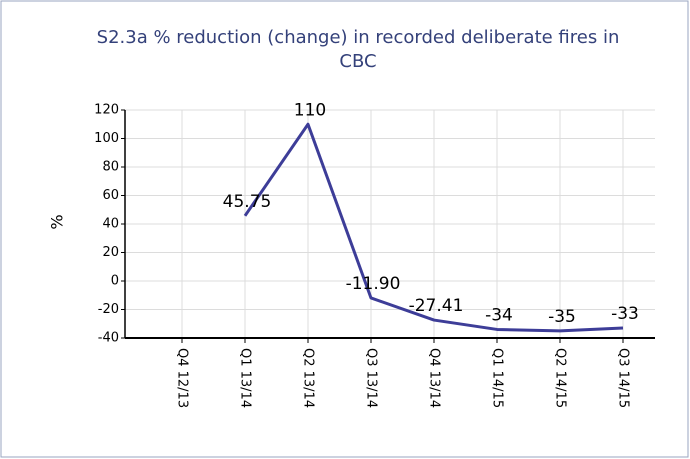  What do you see at coordinates (108, 309) in the screenshot?
I see `y-tick-label: -20` at bounding box center [108, 309].